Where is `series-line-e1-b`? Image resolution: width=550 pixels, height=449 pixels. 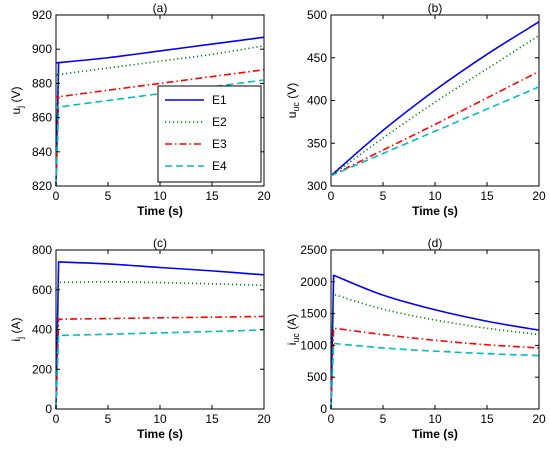 series-line-e1-b is located at coordinates (435, 99).